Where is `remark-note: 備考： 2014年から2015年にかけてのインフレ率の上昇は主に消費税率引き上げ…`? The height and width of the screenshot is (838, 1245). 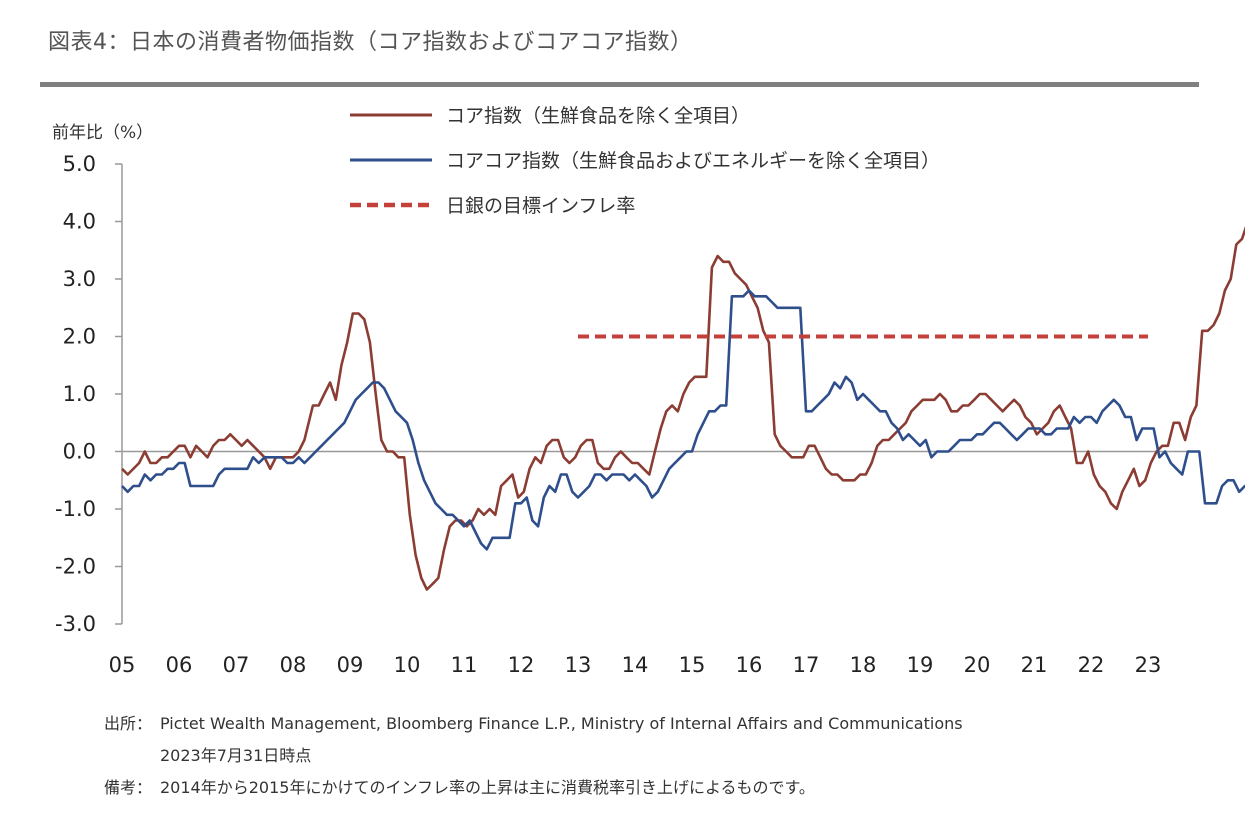 remark-note: 備考： 2014年から2015年にかけてのインフレ率の上昇は主に消費税率引き上げ… is located at coordinates (533, 788).